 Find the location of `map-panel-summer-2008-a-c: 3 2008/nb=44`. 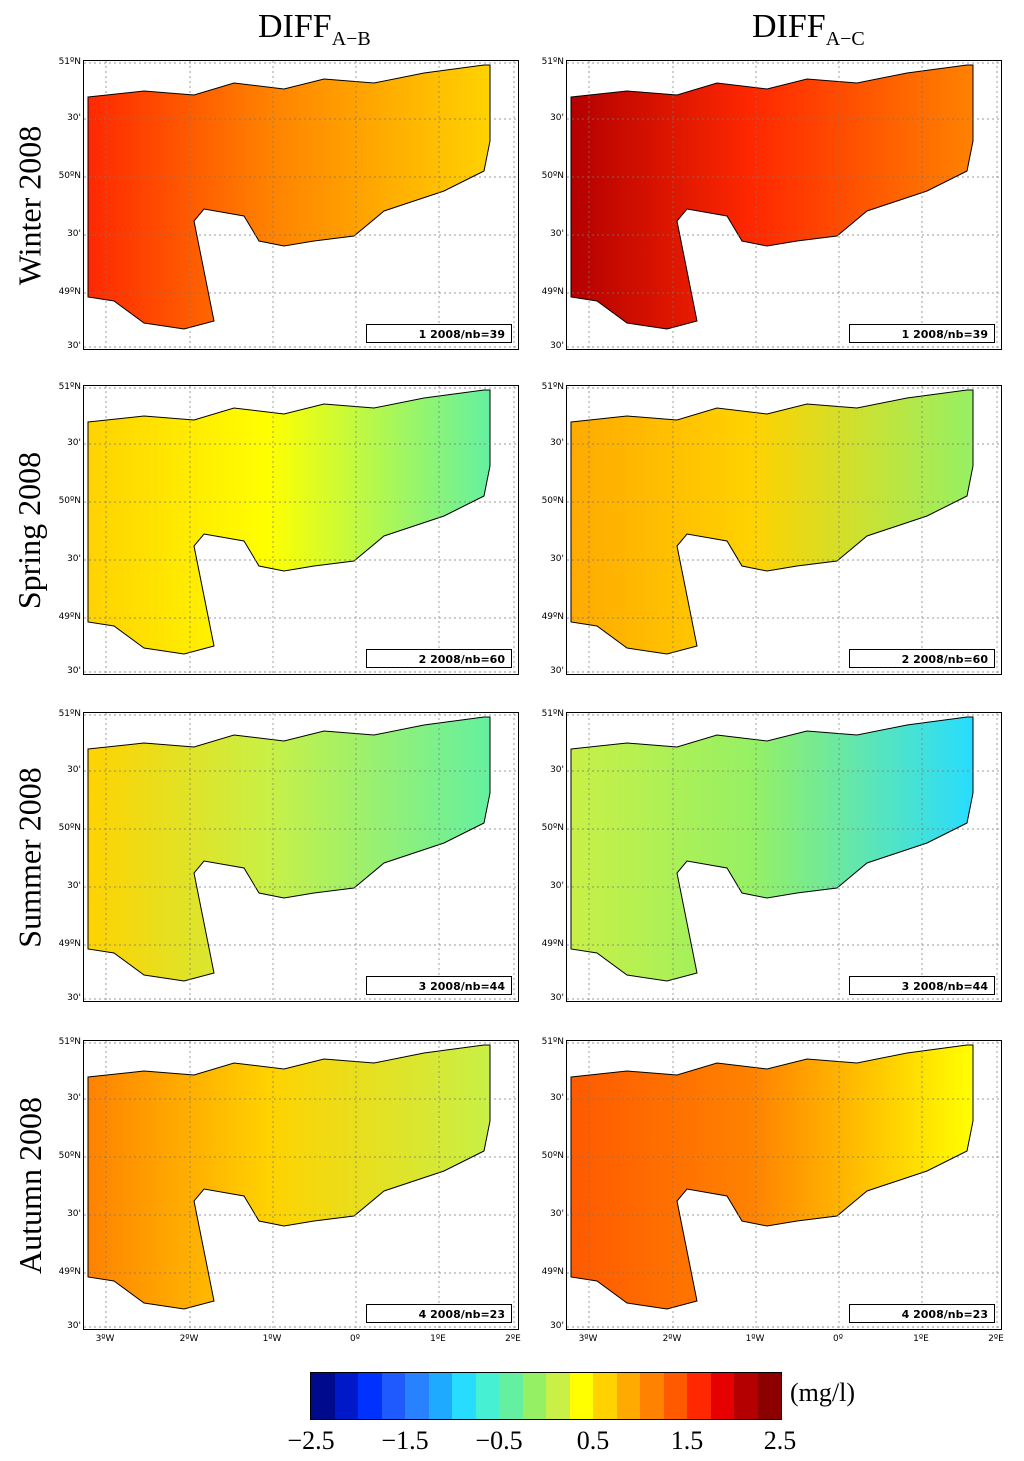

map-panel-summer-2008-a-c: 3 2008/nb=44 is located at coordinates (784, 857).